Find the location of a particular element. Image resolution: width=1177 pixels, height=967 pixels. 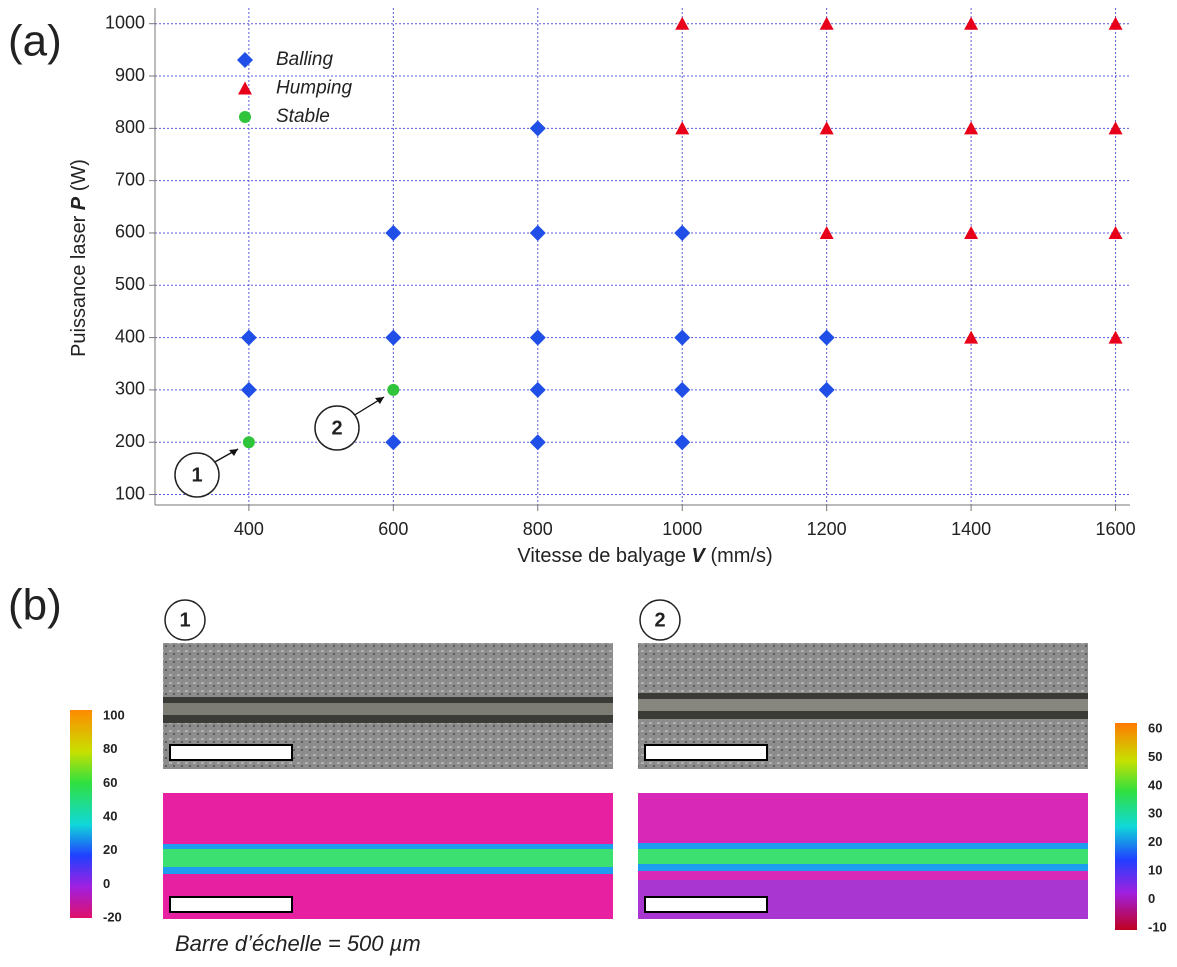

axis-label: Puissance laser P (W) is located at coordinates (79, 258).